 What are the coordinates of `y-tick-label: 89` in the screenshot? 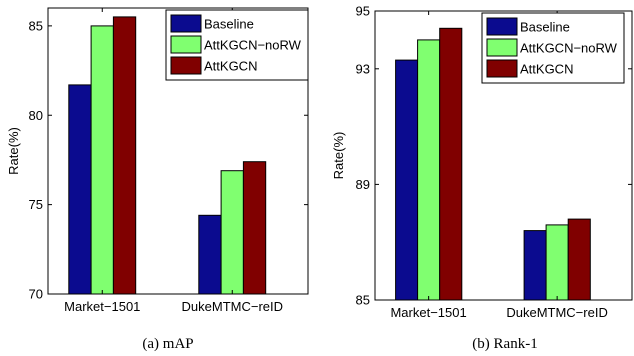 It's located at (363, 184).